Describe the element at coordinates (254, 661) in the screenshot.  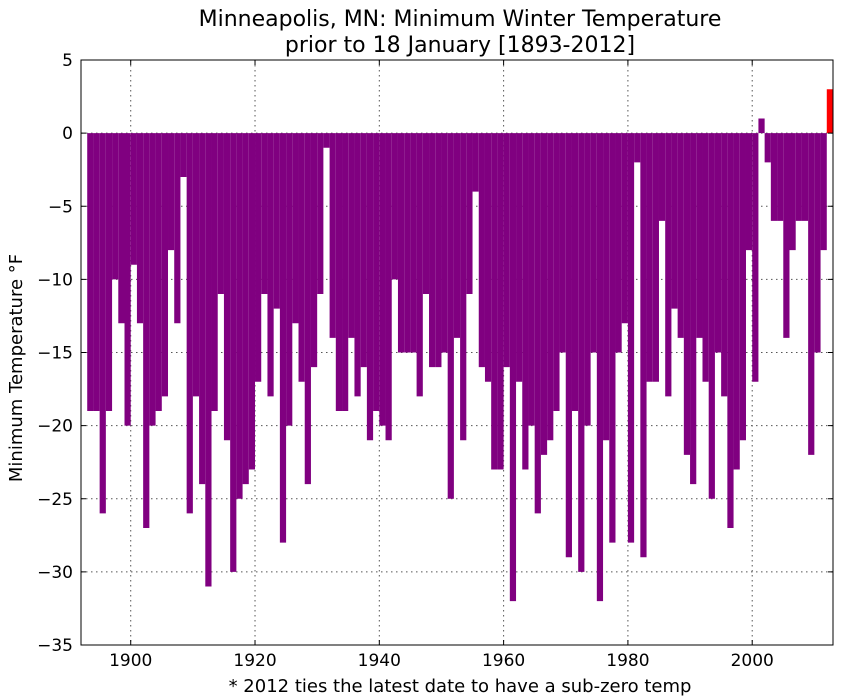
I see `x-tick-label: 1920` at that location.